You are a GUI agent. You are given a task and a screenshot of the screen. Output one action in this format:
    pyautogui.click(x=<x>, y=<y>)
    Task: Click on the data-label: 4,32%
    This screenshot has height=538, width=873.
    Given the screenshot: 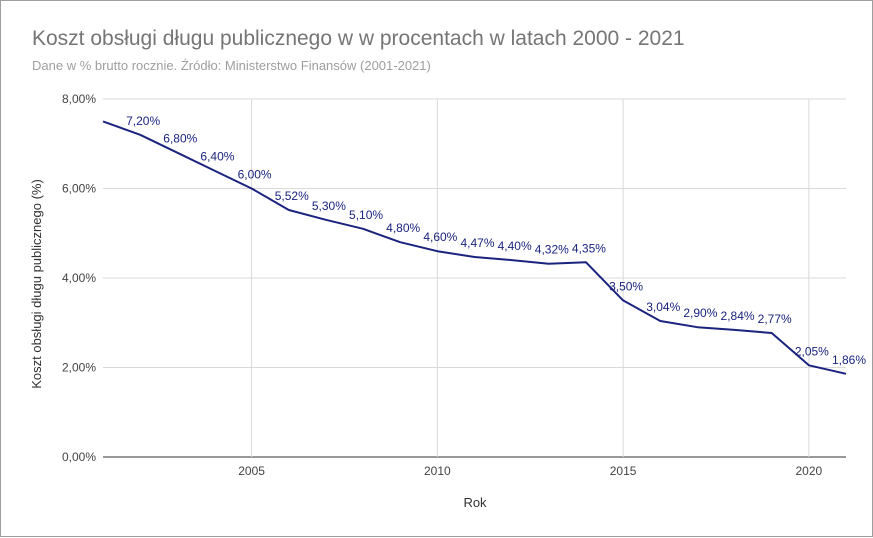 What is the action you would take?
    pyautogui.click(x=552, y=250)
    